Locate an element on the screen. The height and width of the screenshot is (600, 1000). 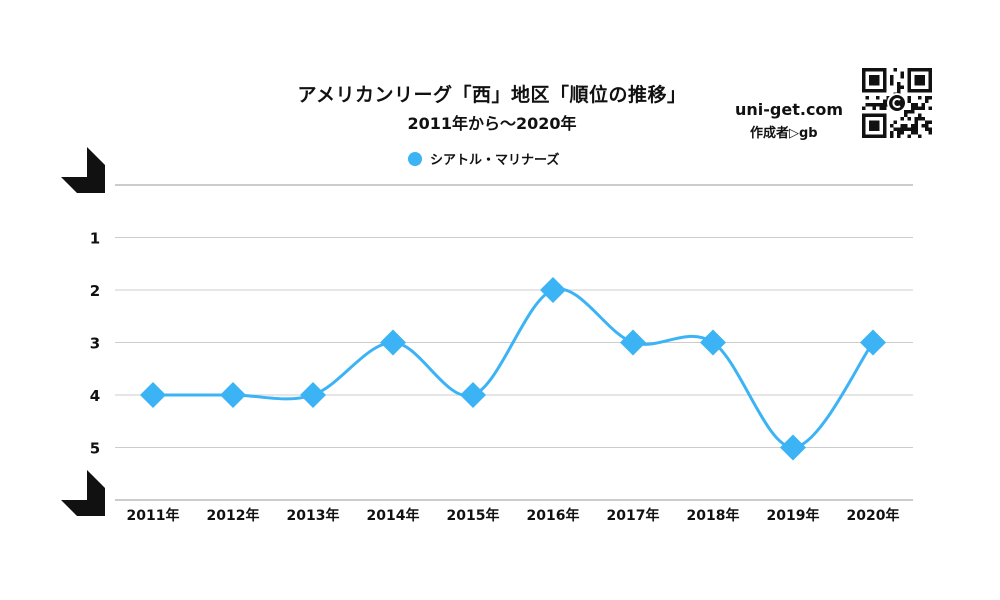
x-tick-label: 2017年 is located at coordinates (633, 515).